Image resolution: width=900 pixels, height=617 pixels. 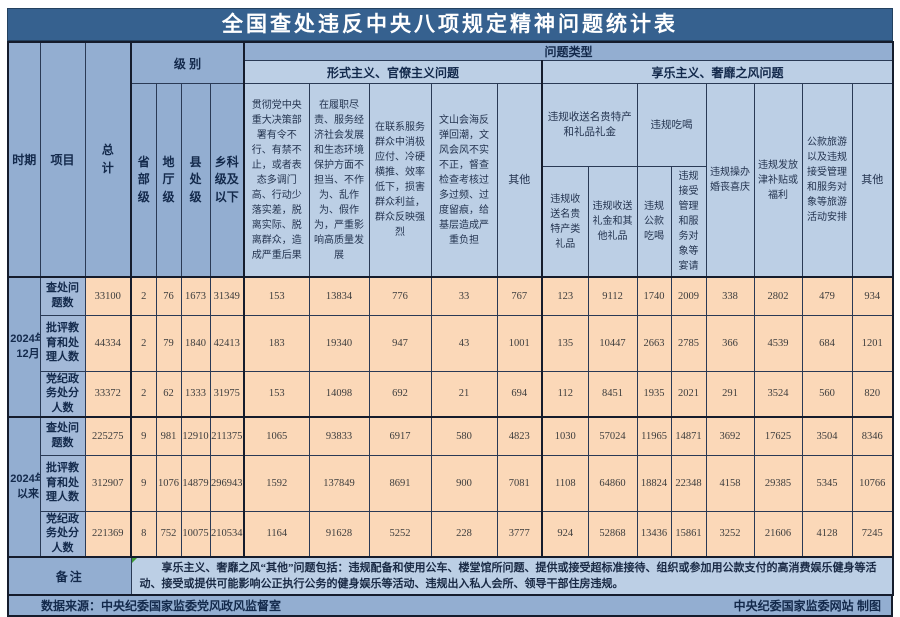 What do you see at coordinates (565, 534) in the screenshot?
I see `data-cell: 924` at bounding box center [565, 534].